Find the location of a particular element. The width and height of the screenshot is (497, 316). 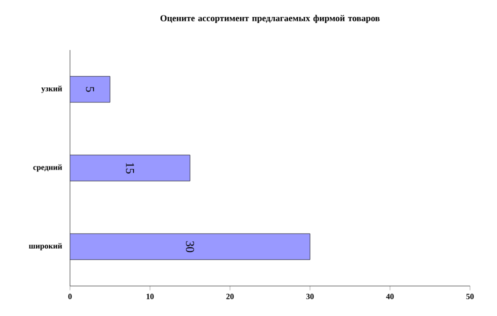

data-label: 15 is located at coordinates (130, 168).